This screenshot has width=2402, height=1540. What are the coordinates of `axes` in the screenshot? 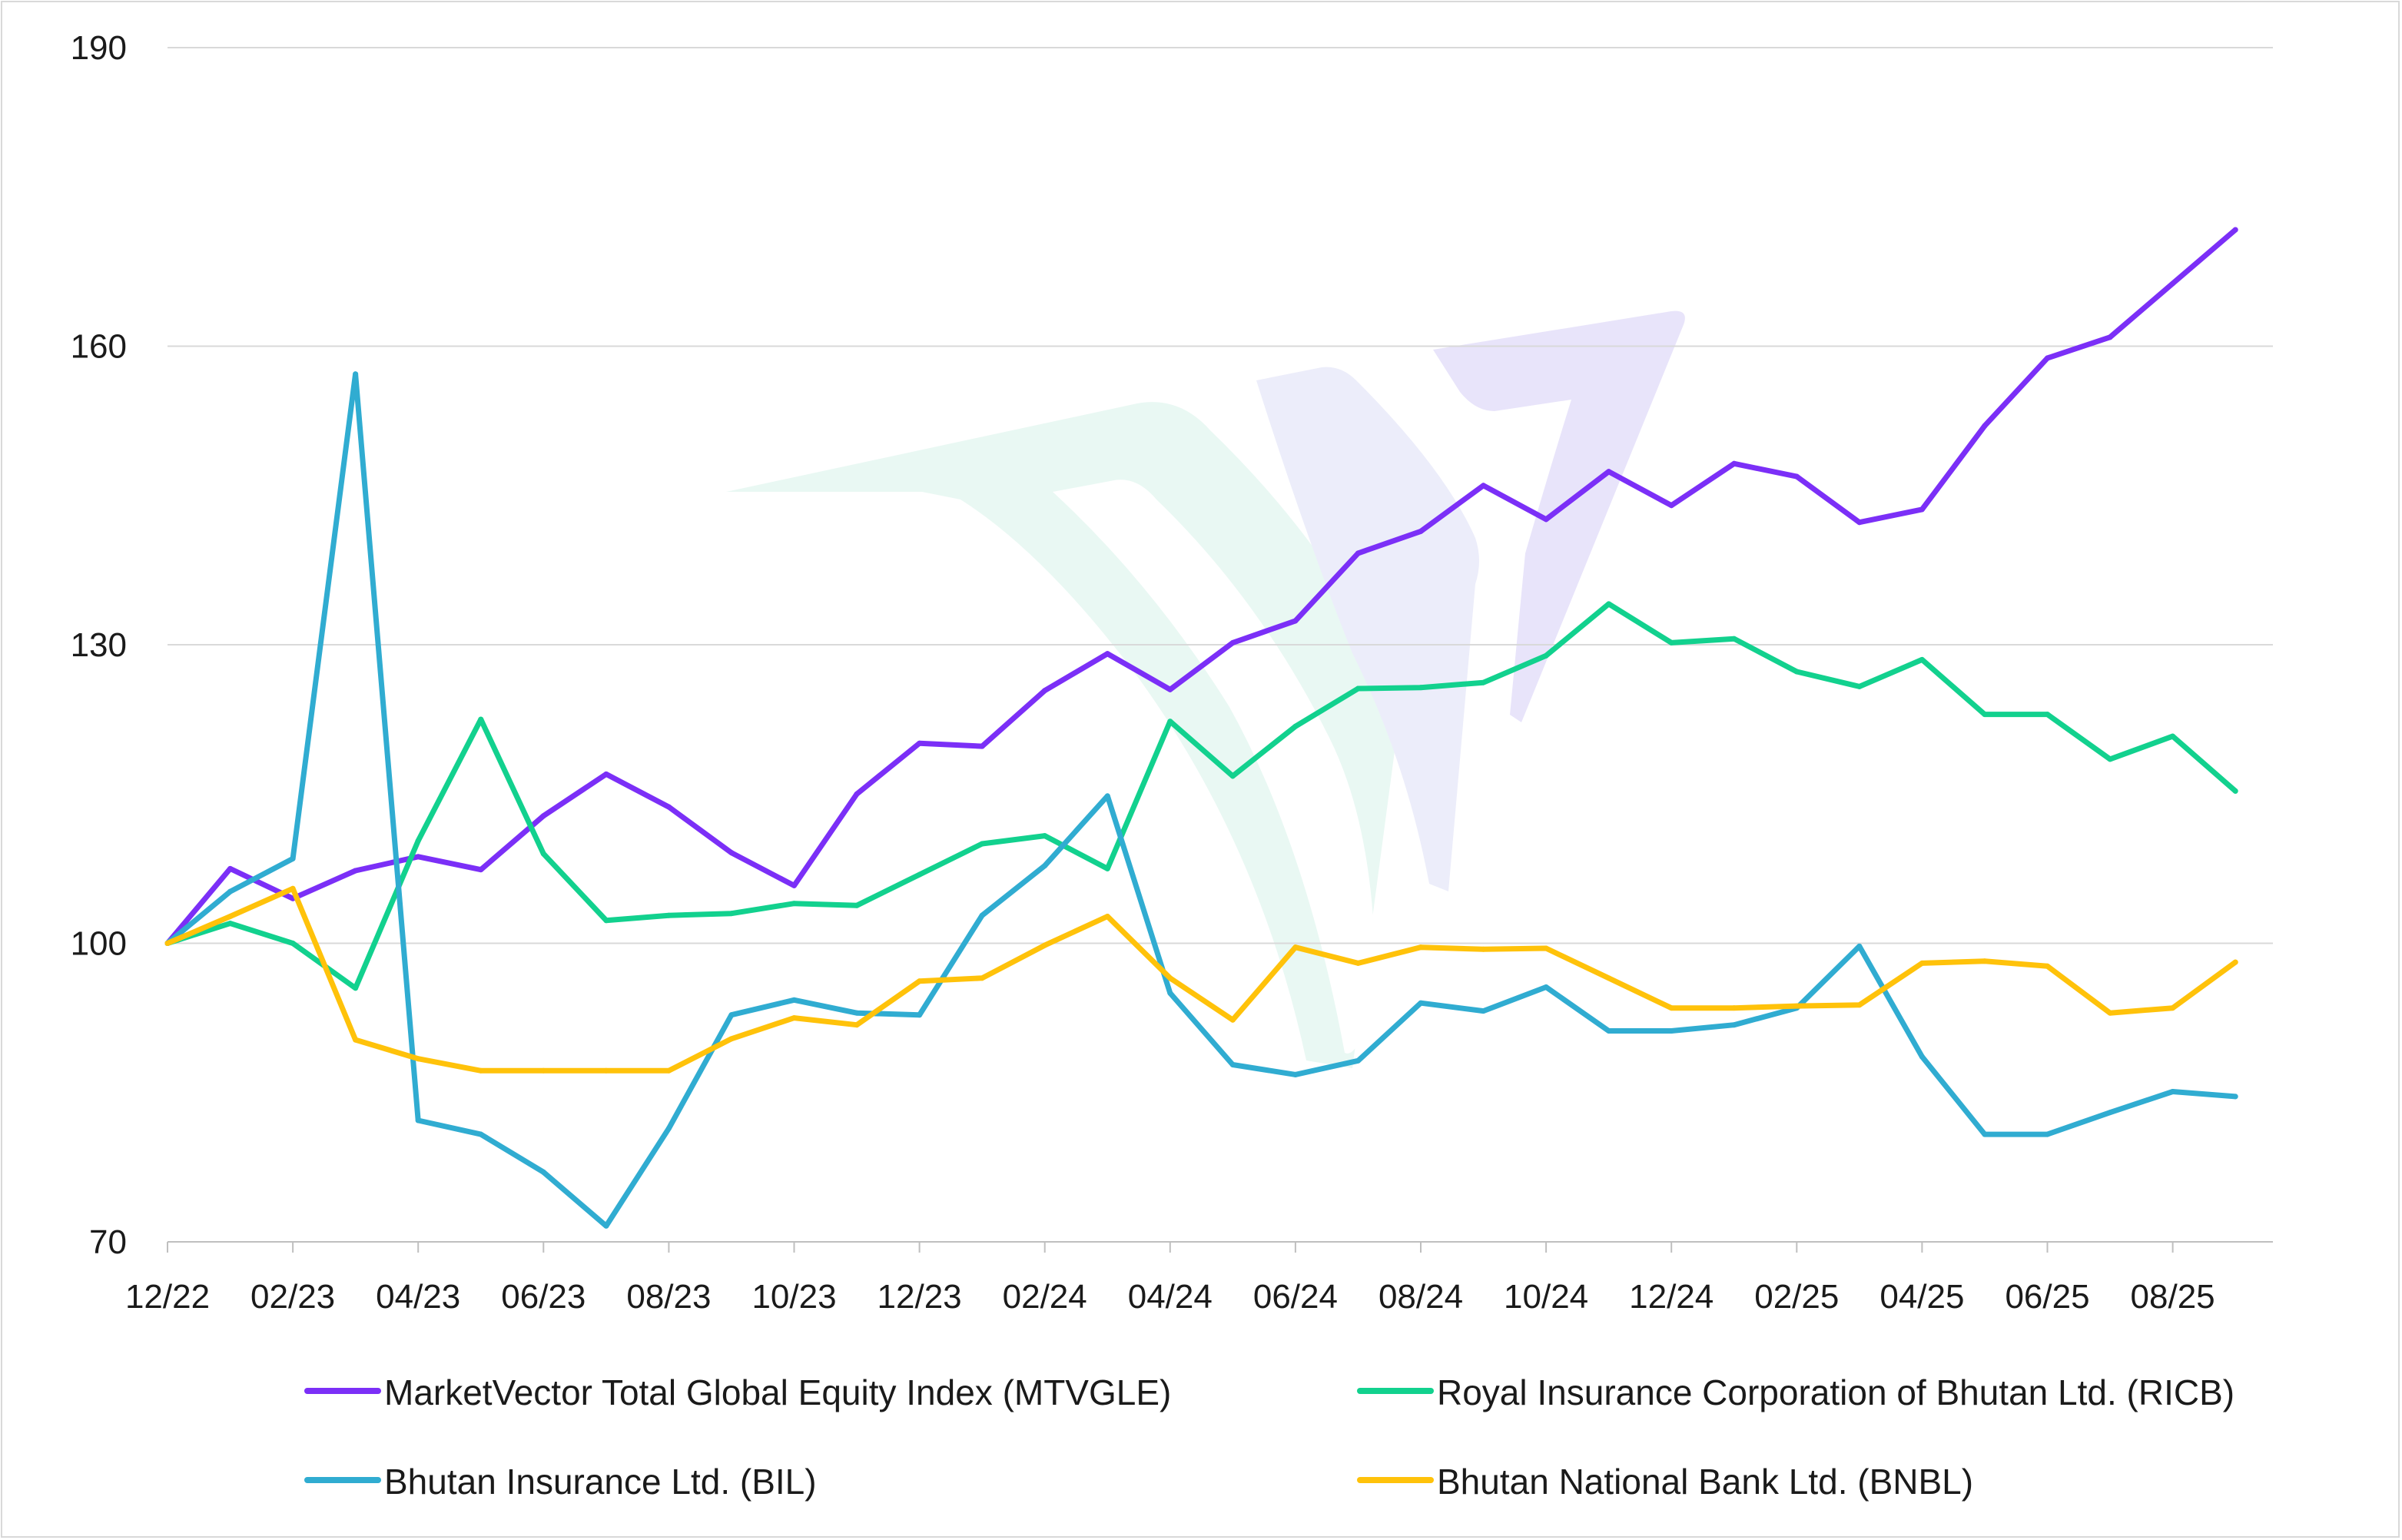 It's located at (1220, 1247).